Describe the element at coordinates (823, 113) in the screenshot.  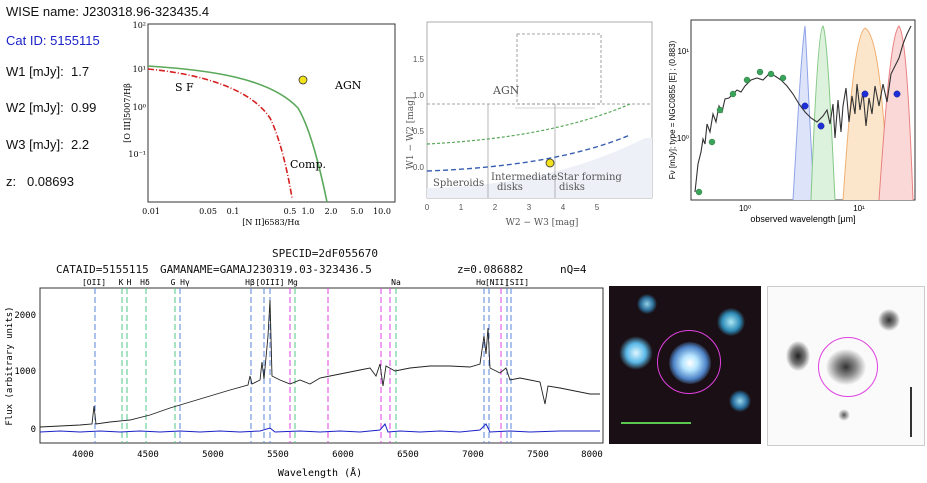
I see `sed-filter-w2` at that location.